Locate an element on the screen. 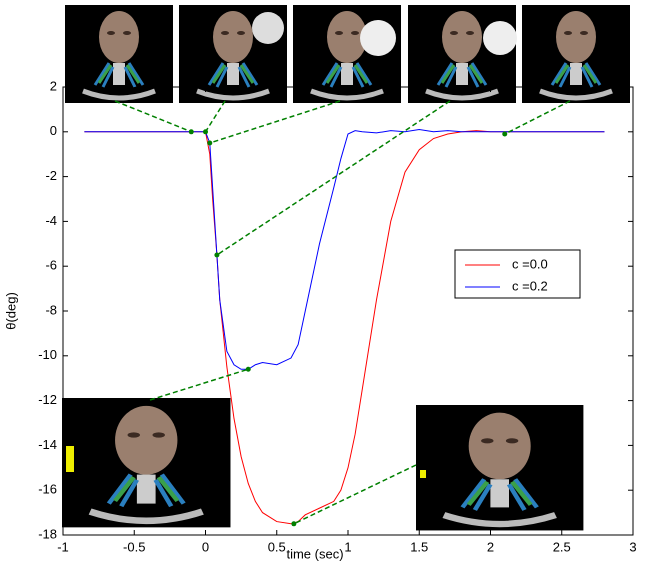  x-tick-label: 3 is located at coordinates (632, 546).